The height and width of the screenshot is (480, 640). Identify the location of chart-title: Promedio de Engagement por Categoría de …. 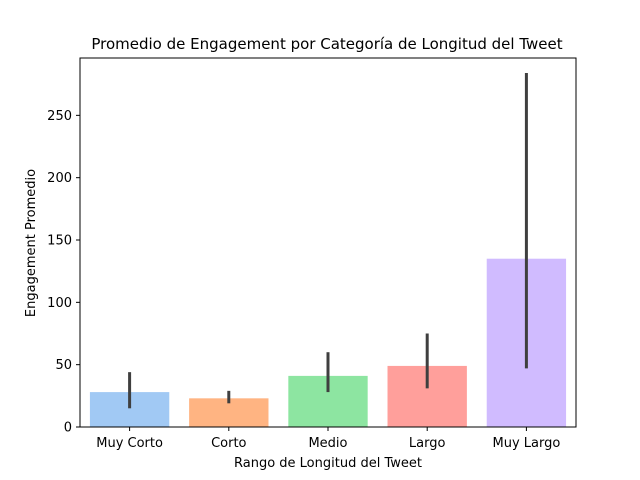
(326, 44).